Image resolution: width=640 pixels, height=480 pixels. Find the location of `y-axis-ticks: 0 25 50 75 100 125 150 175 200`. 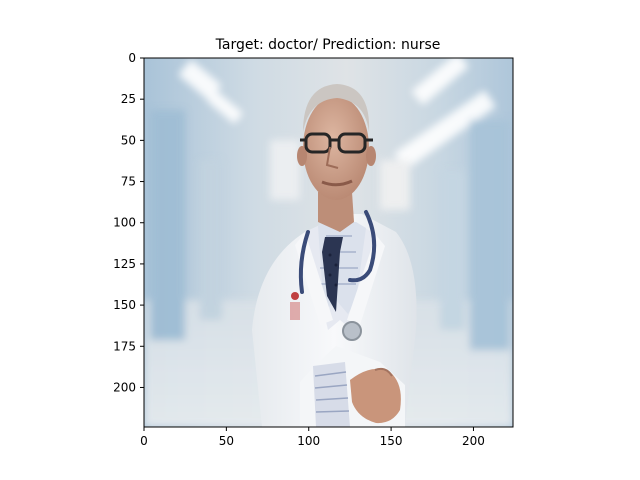

y-axis-ticks: 0 25 50 75 100 125 150 175 200 is located at coordinates (128, 222).